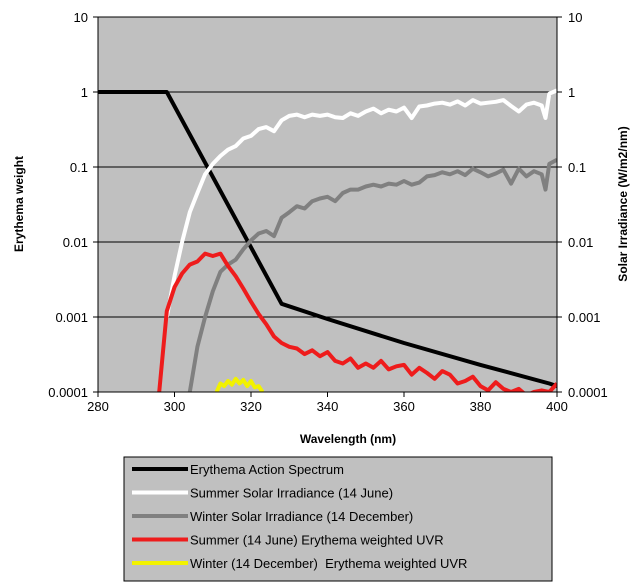 The width and height of the screenshot is (635, 583). I want to click on x-tick-label: 400, so click(557, 406).